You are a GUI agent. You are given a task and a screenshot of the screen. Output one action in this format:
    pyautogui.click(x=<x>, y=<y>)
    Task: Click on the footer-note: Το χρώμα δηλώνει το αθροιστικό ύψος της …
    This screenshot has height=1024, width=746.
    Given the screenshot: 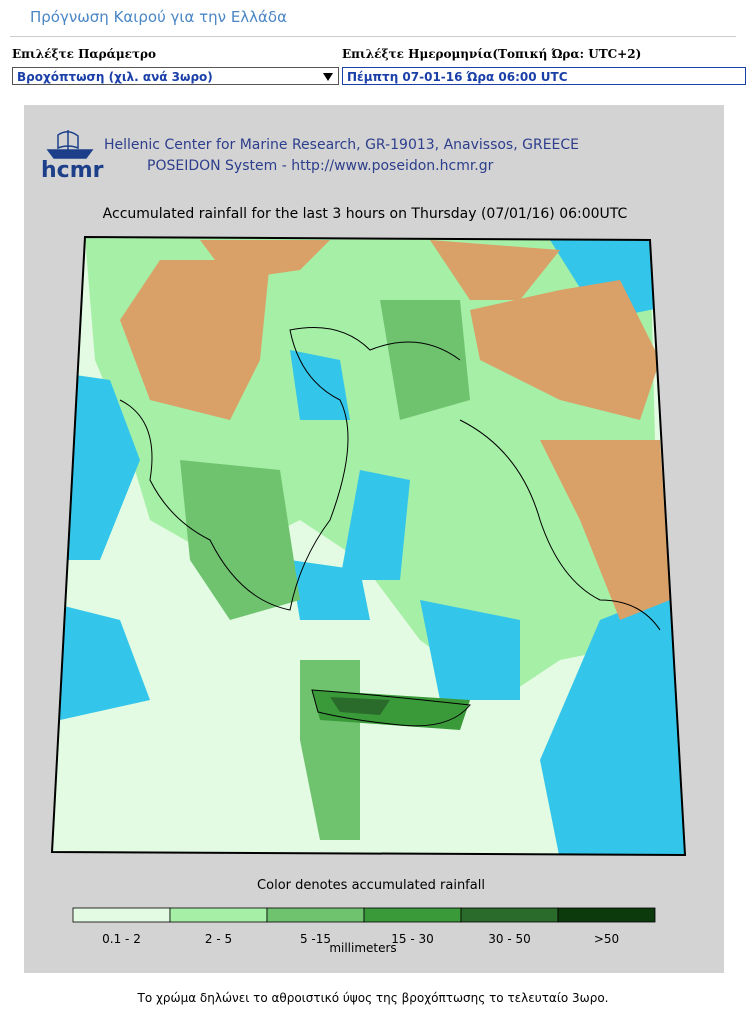 What is the action you would take?
    pyautogui.click(x=373, y=998)
    